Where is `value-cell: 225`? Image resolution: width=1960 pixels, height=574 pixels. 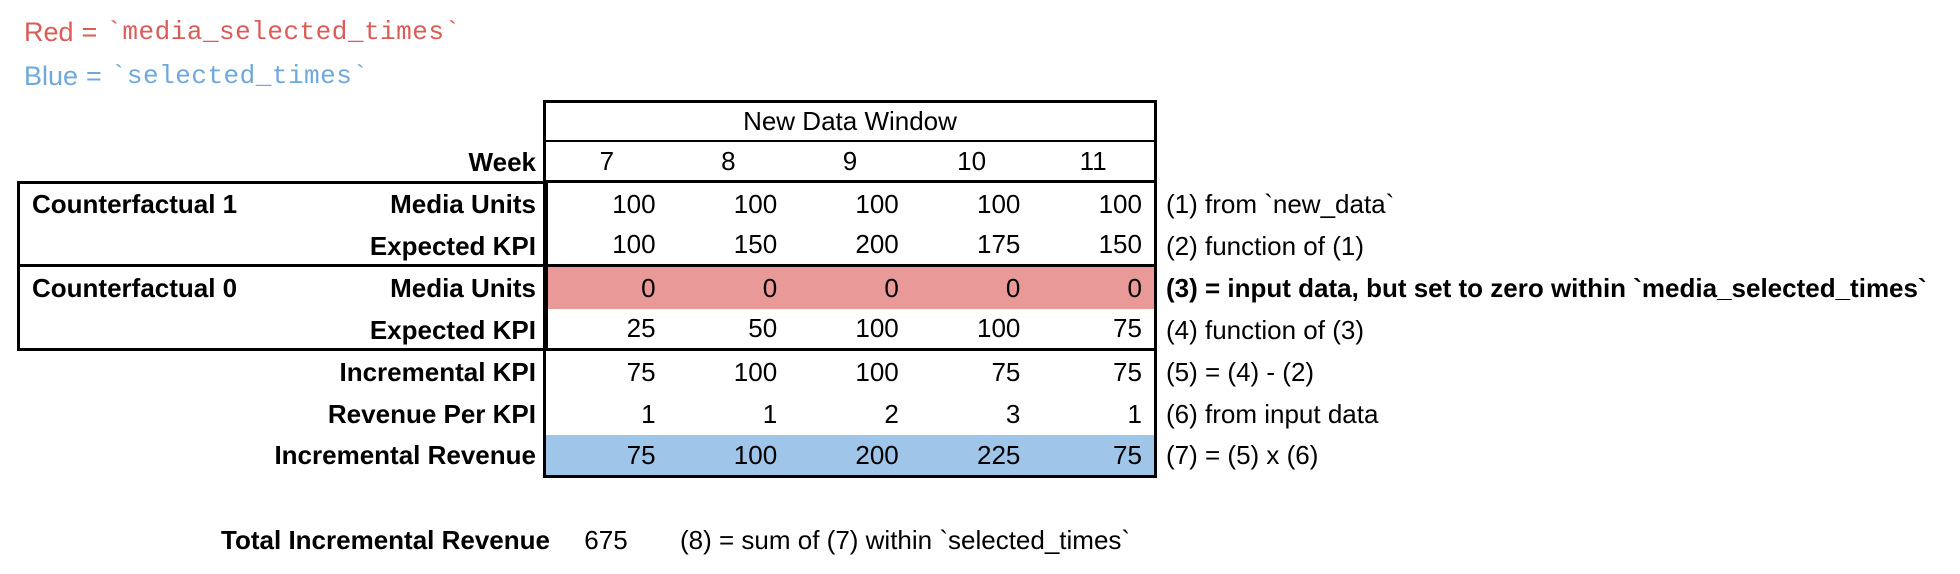
value-cell: 225 is located at coordinates (998, 454).